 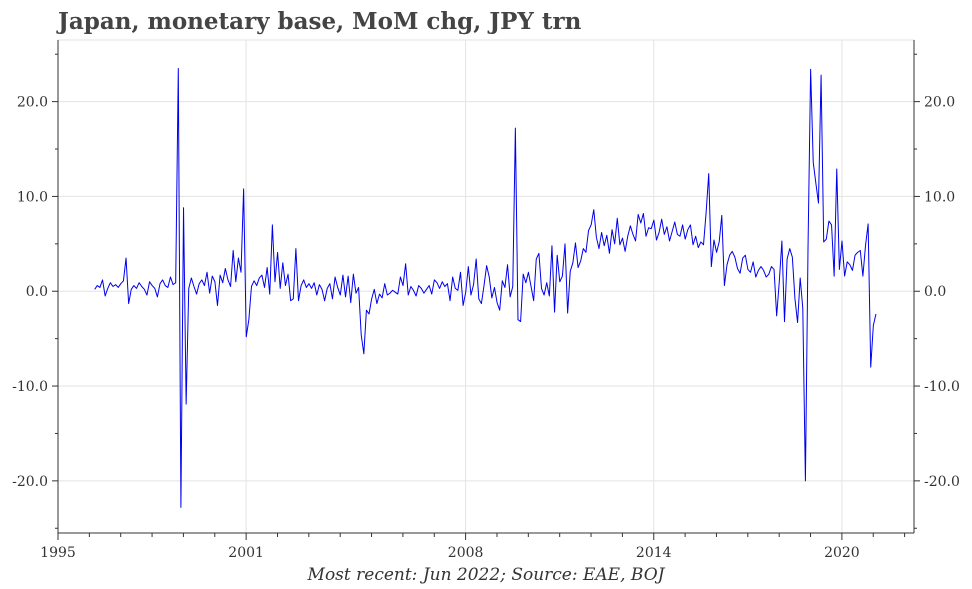 What do you see at coordinates (246, 553) in the screenshot?
I see `x-tick-label: 2001` at bounding box center [246, 553].